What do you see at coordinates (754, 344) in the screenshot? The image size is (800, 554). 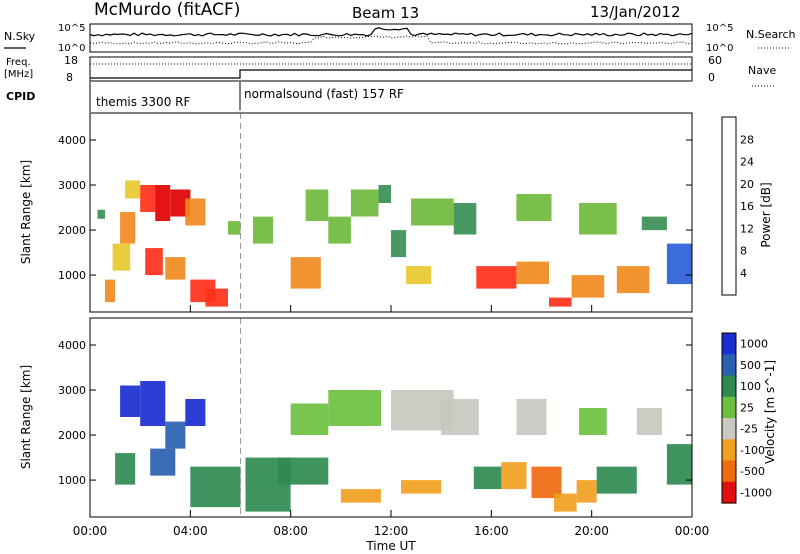 I see `velocity-colorbar-tick-0: 1000` at bounding box center [754, 344].